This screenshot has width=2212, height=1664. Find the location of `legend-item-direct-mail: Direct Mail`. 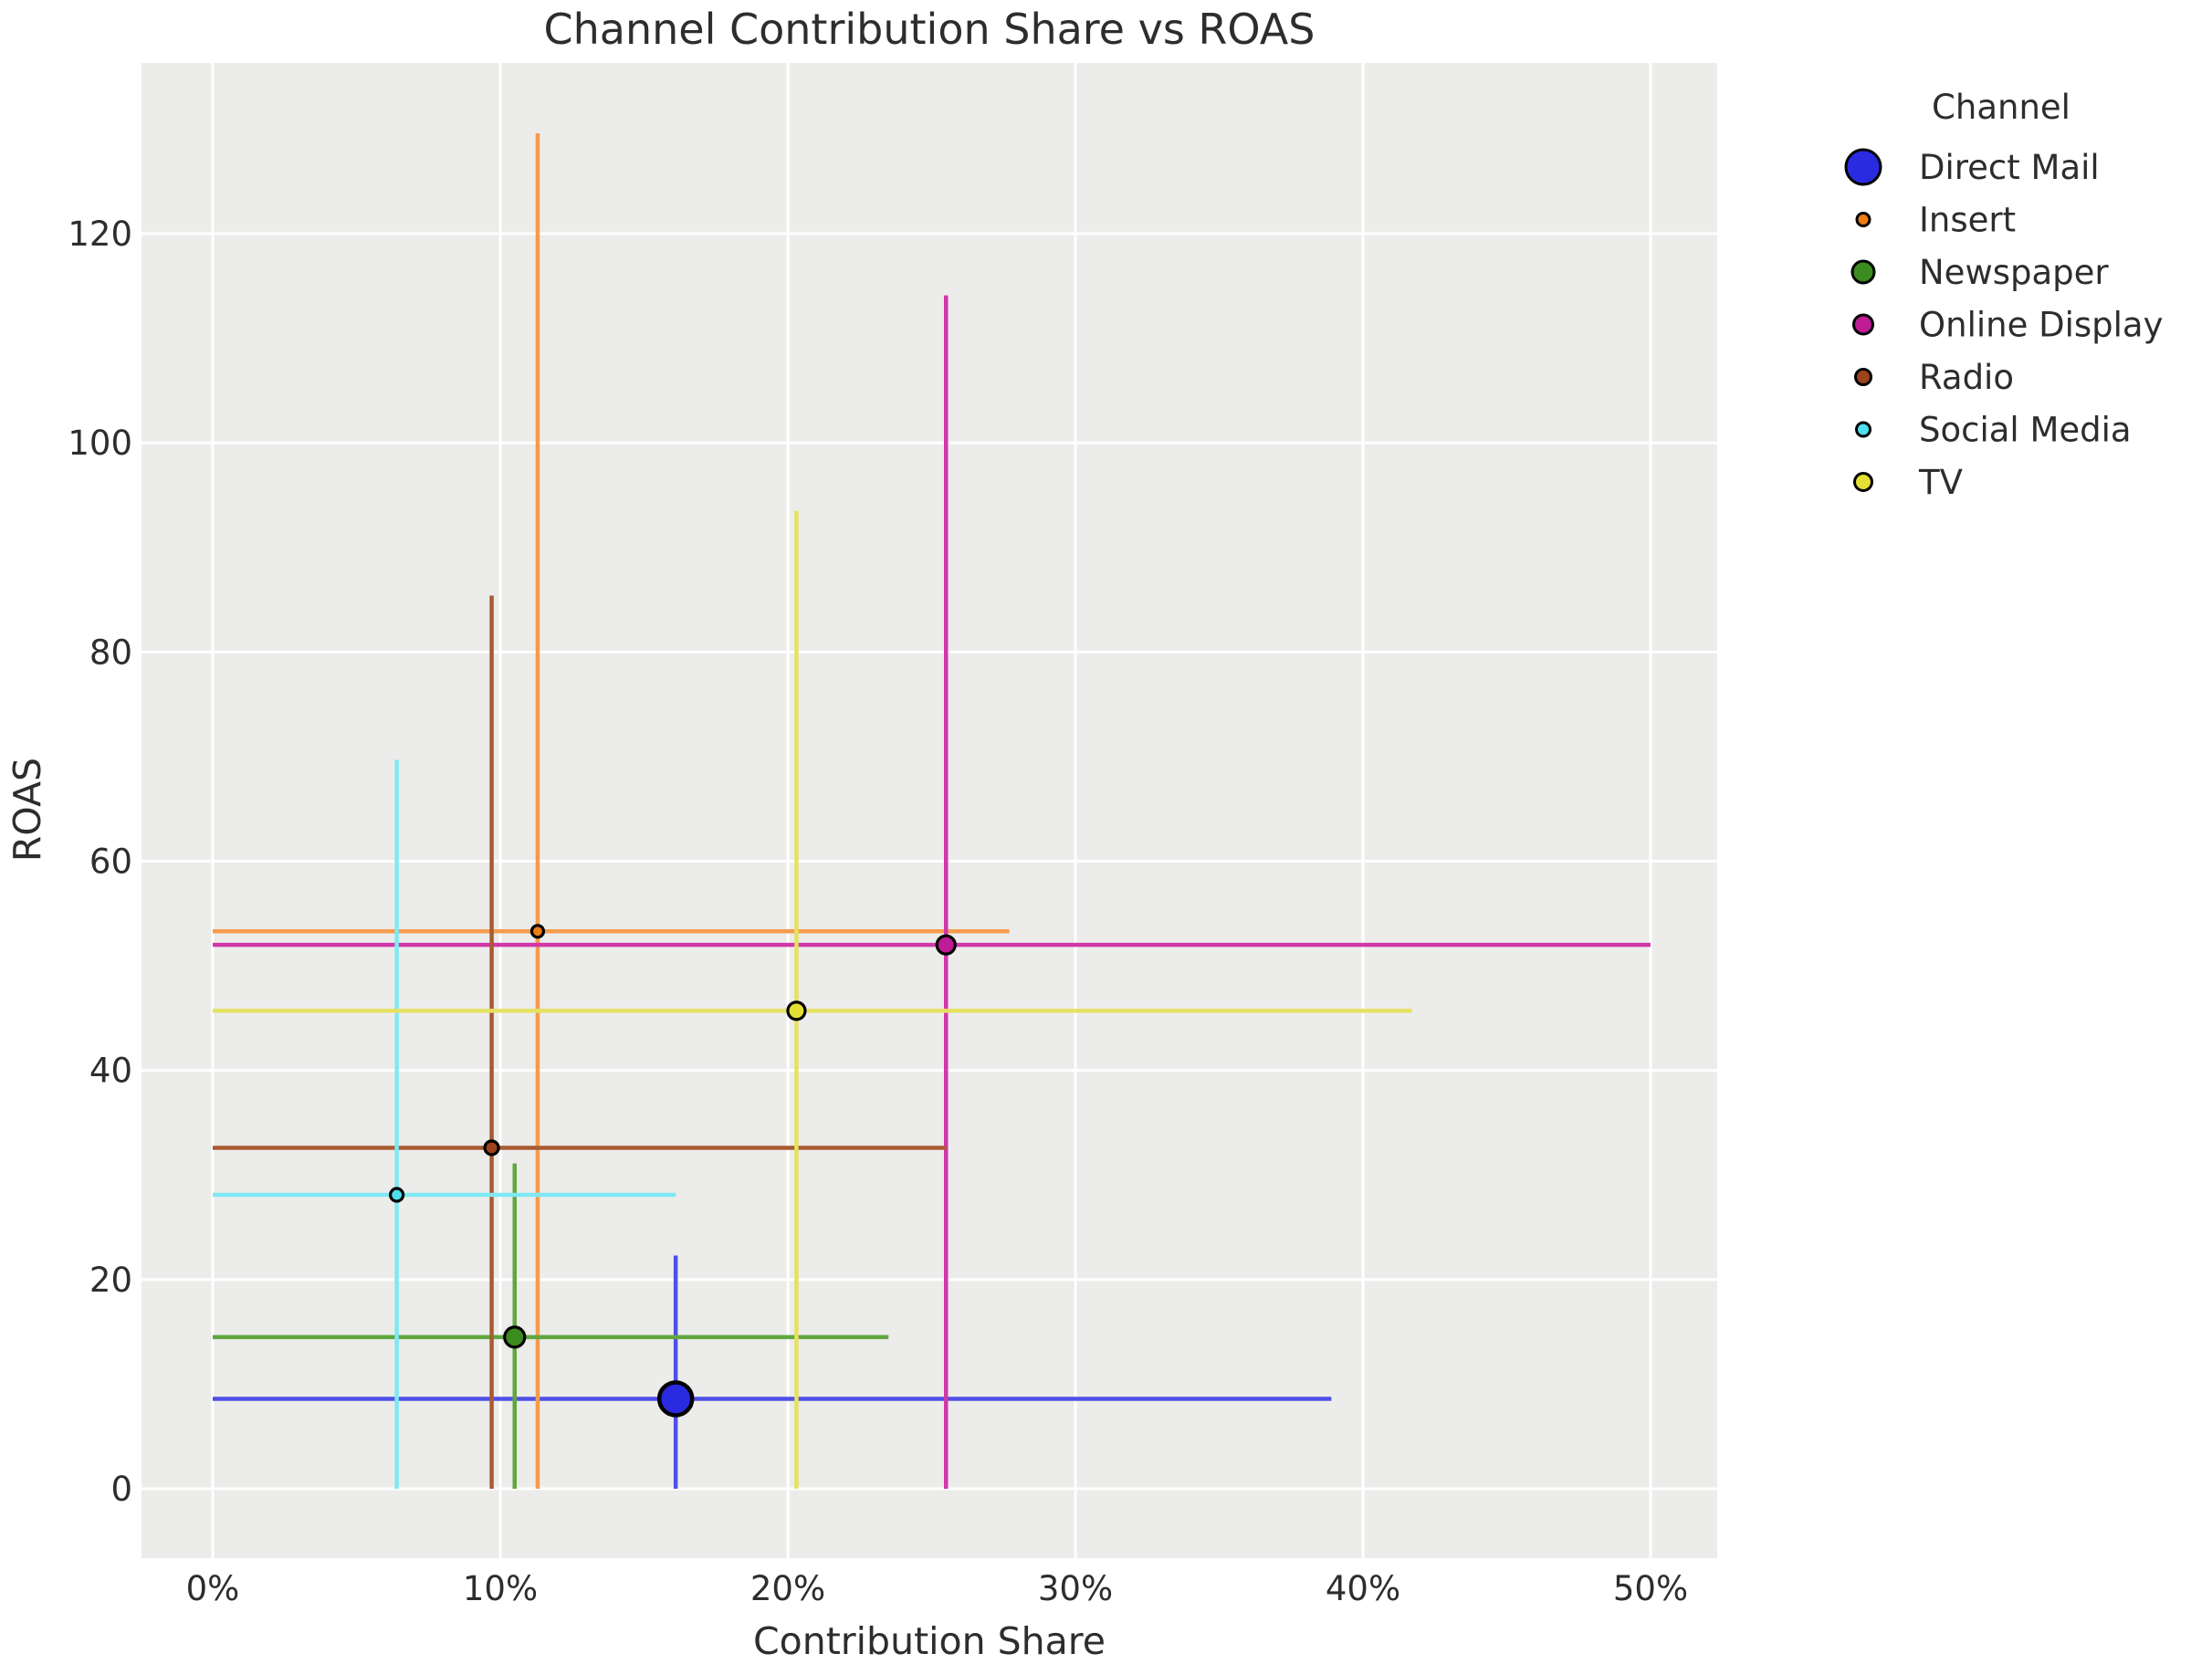

legend-item-direct-mail: Direct Mail is located at coordinates (1972, 167).